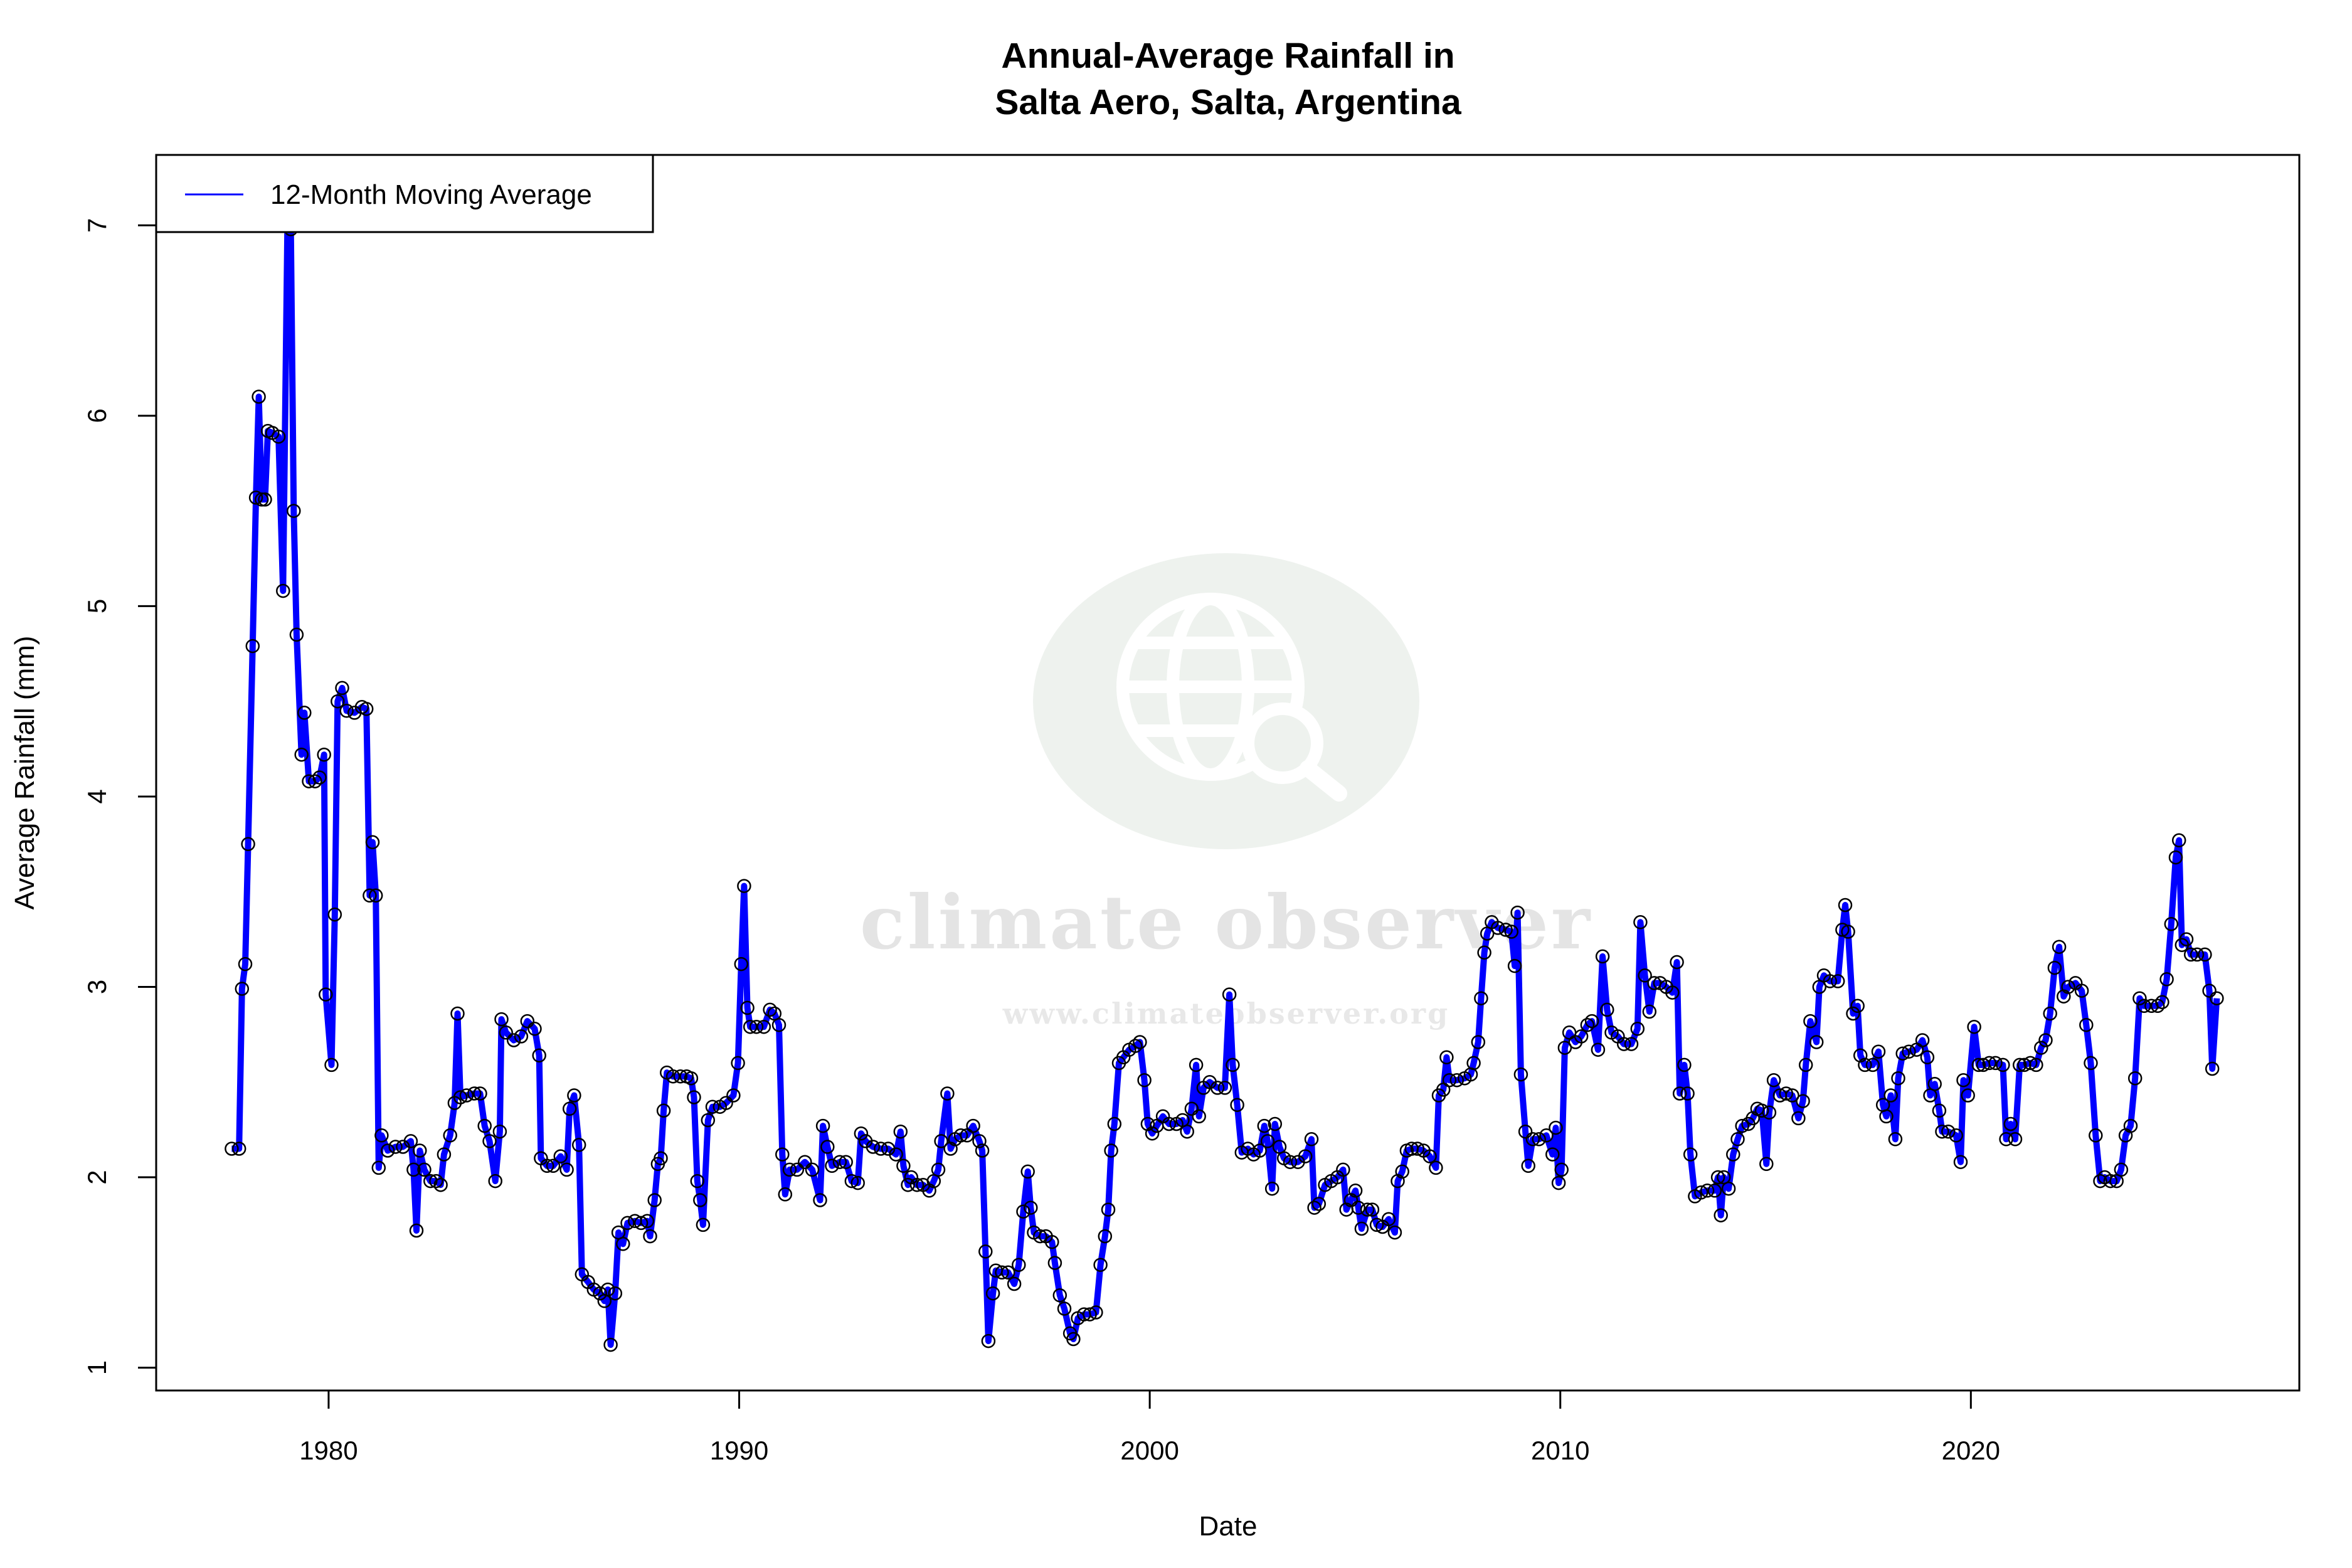 The height and width of the screenshot is (1568, 2352). I want to click on chart-subtitle: Salta Aero, Salta, Argentina, so click(1228, 102).